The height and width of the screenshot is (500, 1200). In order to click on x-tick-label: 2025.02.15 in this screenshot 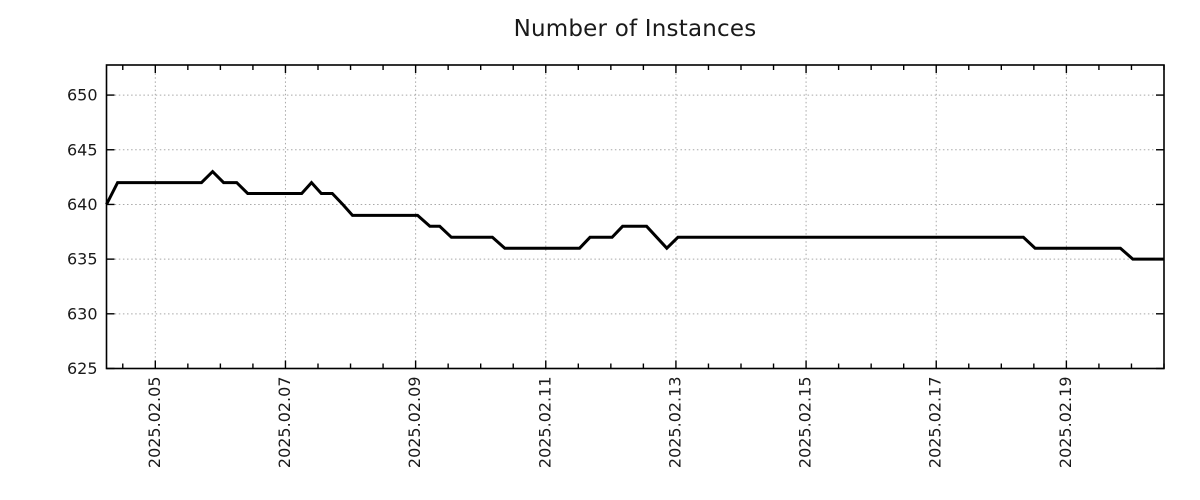, I will do `click(805, 423)`.